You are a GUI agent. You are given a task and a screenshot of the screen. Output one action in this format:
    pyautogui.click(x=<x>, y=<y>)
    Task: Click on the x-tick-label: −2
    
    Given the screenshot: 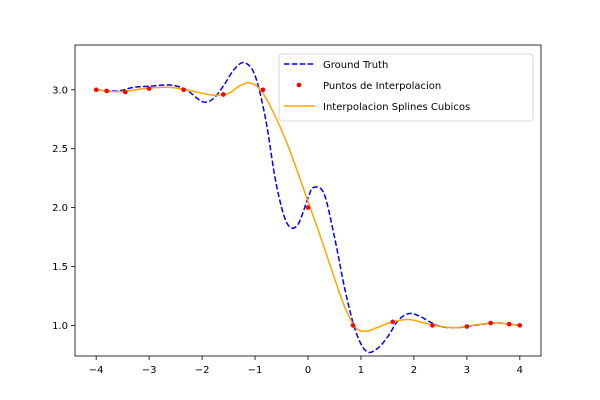 What is the action you would take?
    pyautogui.click(x=202, y=370)
    